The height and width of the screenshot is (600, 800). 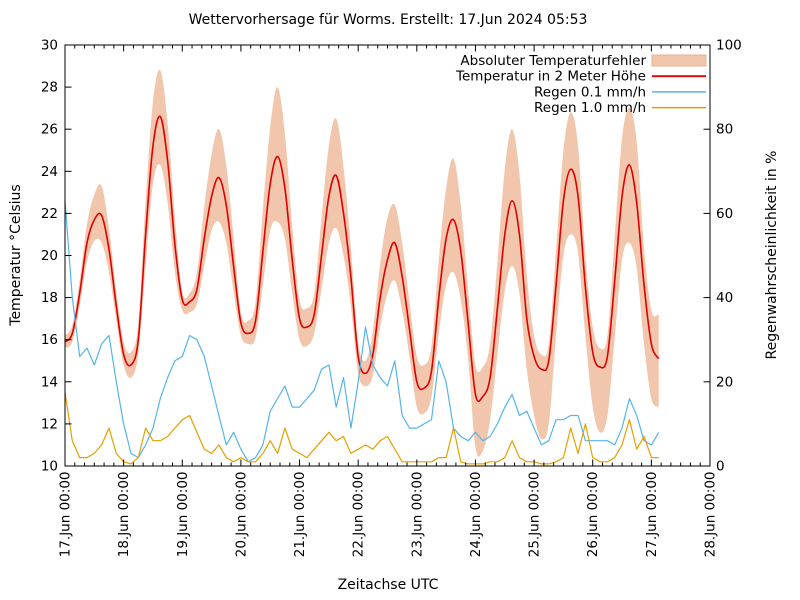 I want to click on y-right-tick-label: 80, so click(x=724, y=130).